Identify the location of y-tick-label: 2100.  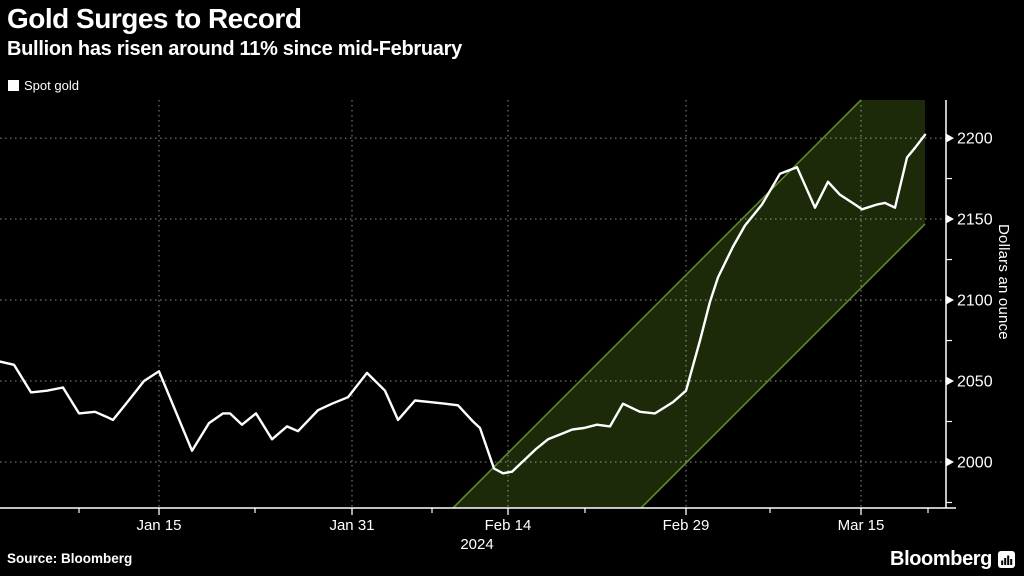
(975, 301).